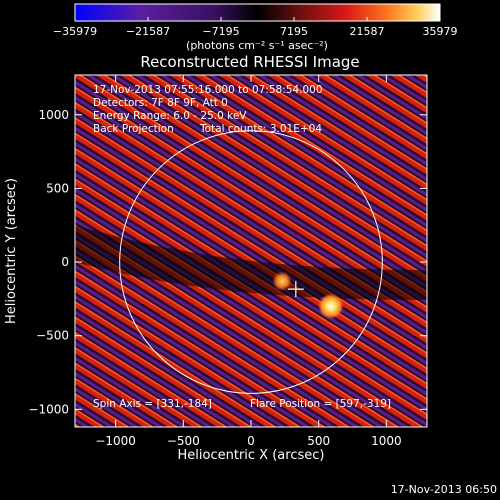 The image size is (500, 500). Describe the element at coordinates (282, 281) in the screenshot. I see `bright-source-high` at that location.